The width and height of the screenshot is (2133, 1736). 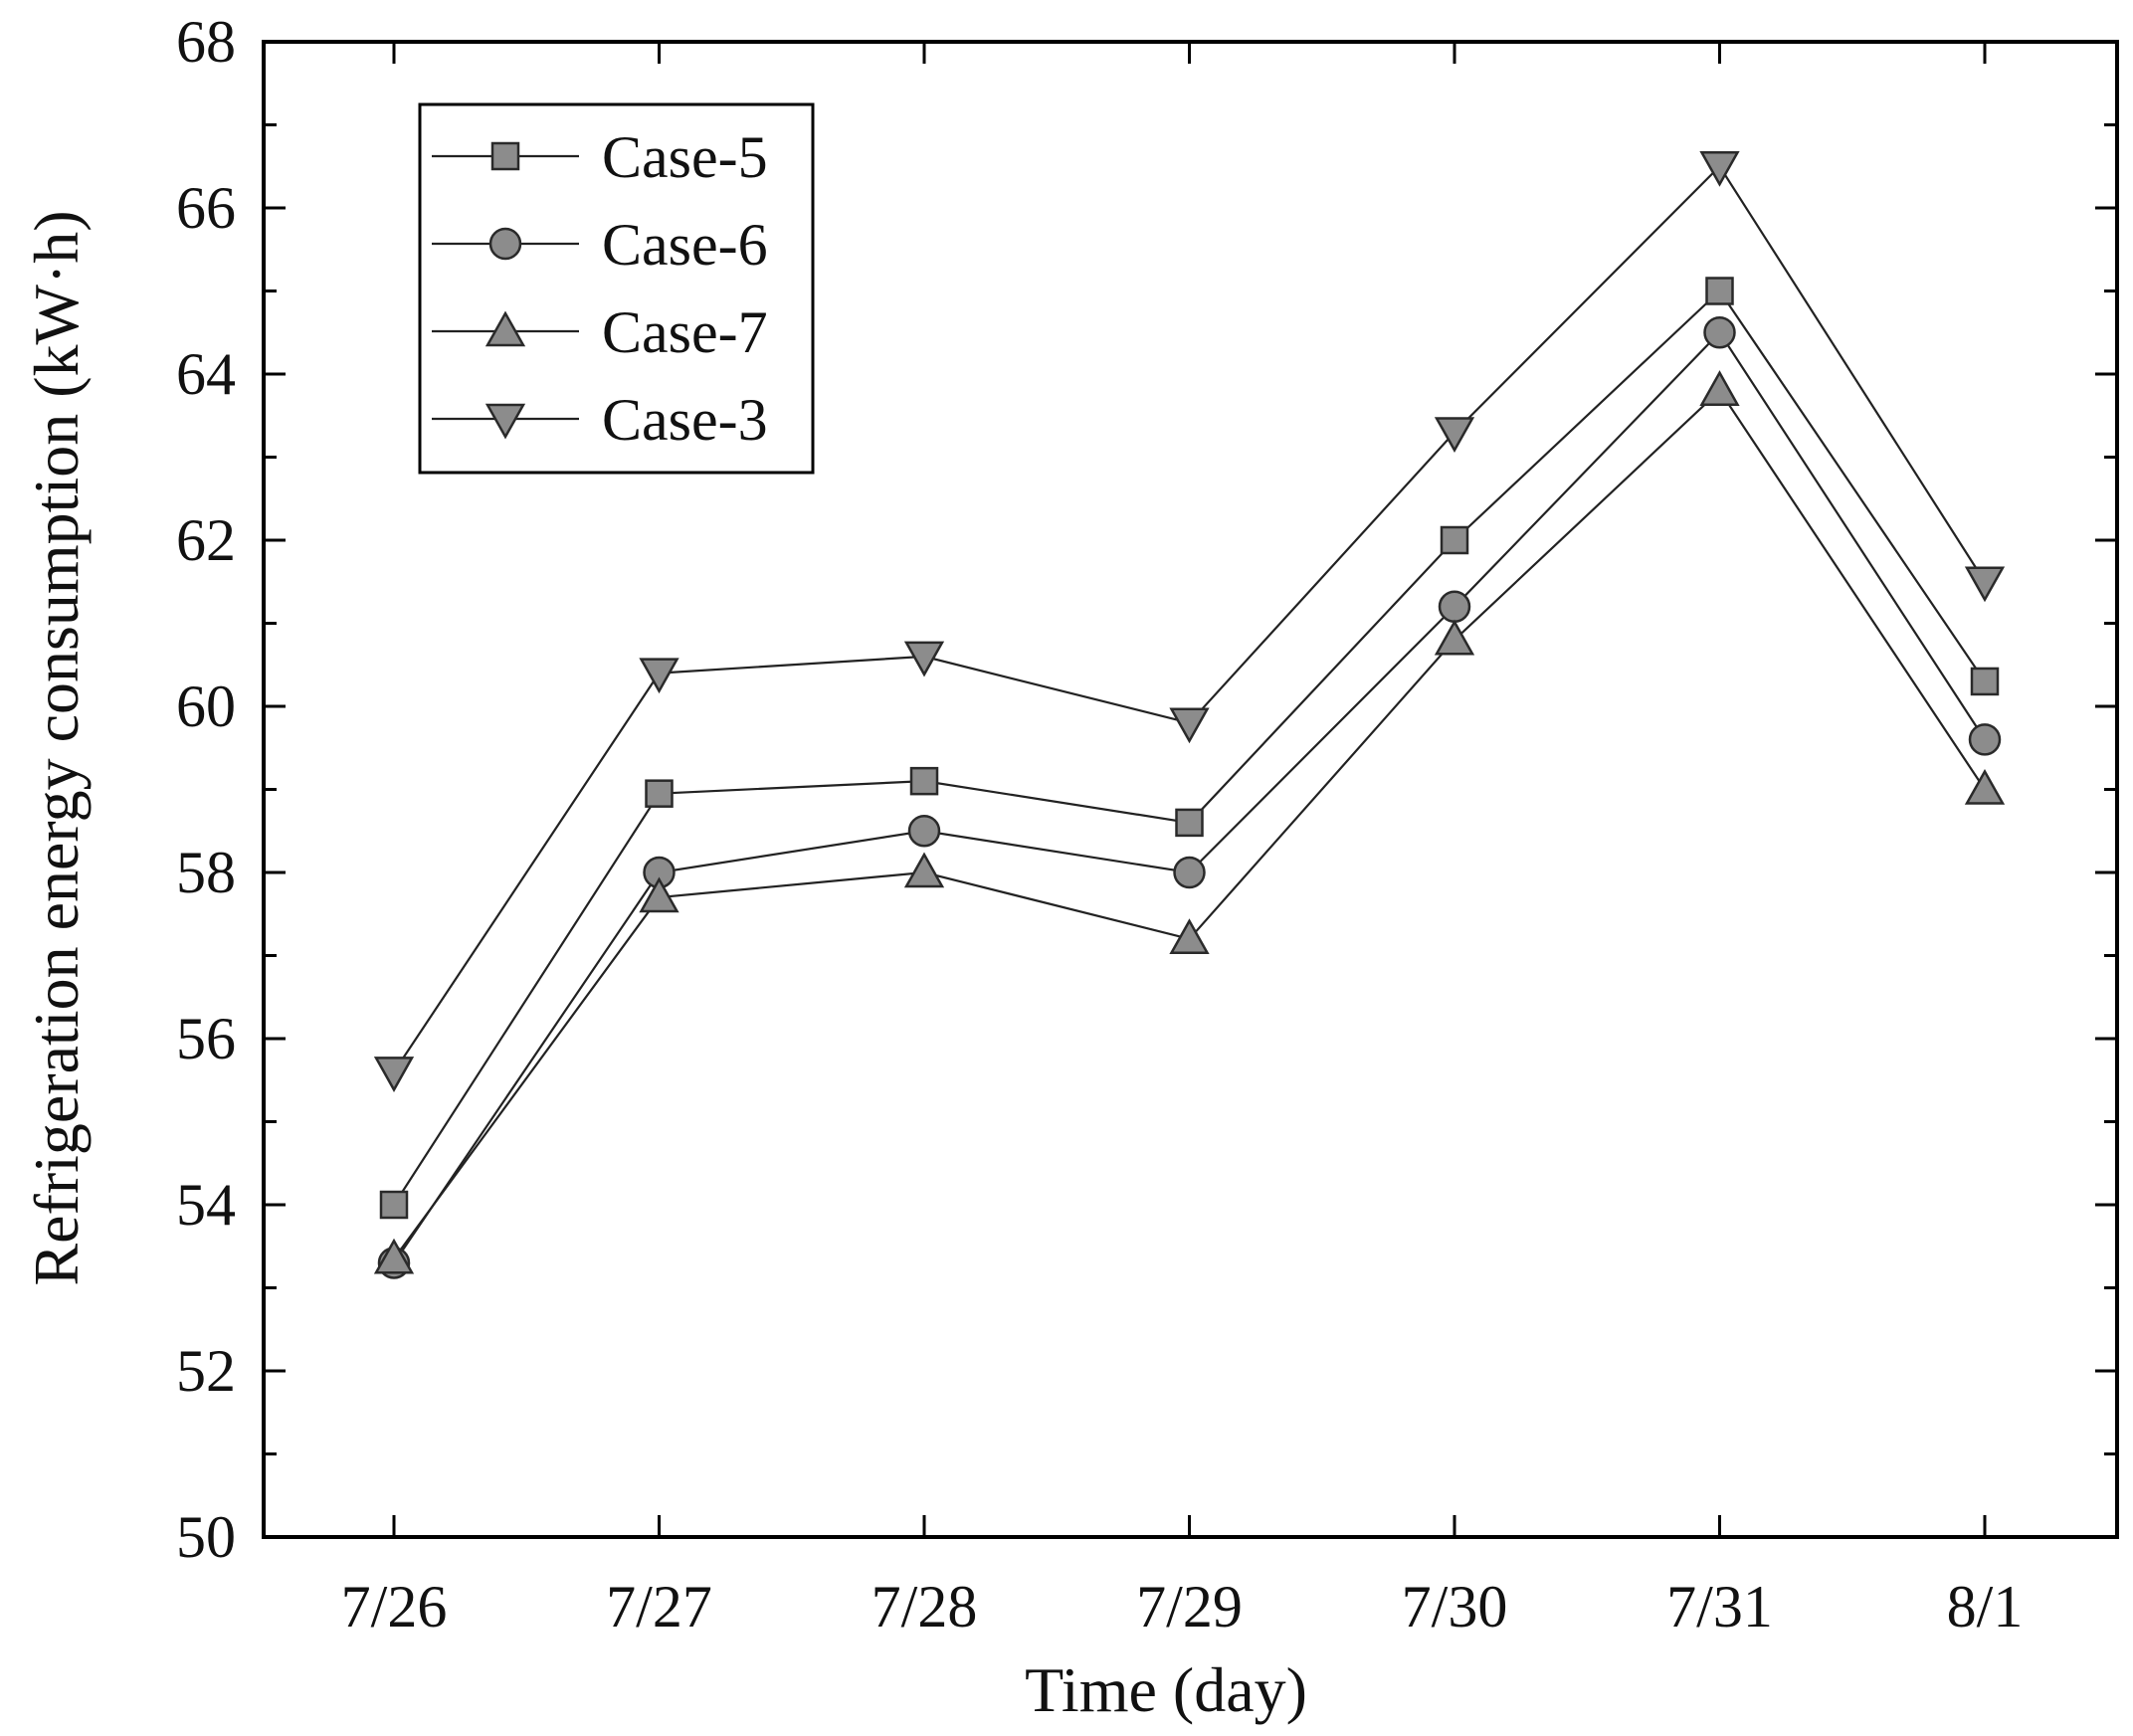 What do you see at coordinates (206, 1371) in the screenshot?
I see `y-tick-label: 52` at bounding box center [206, 1371].